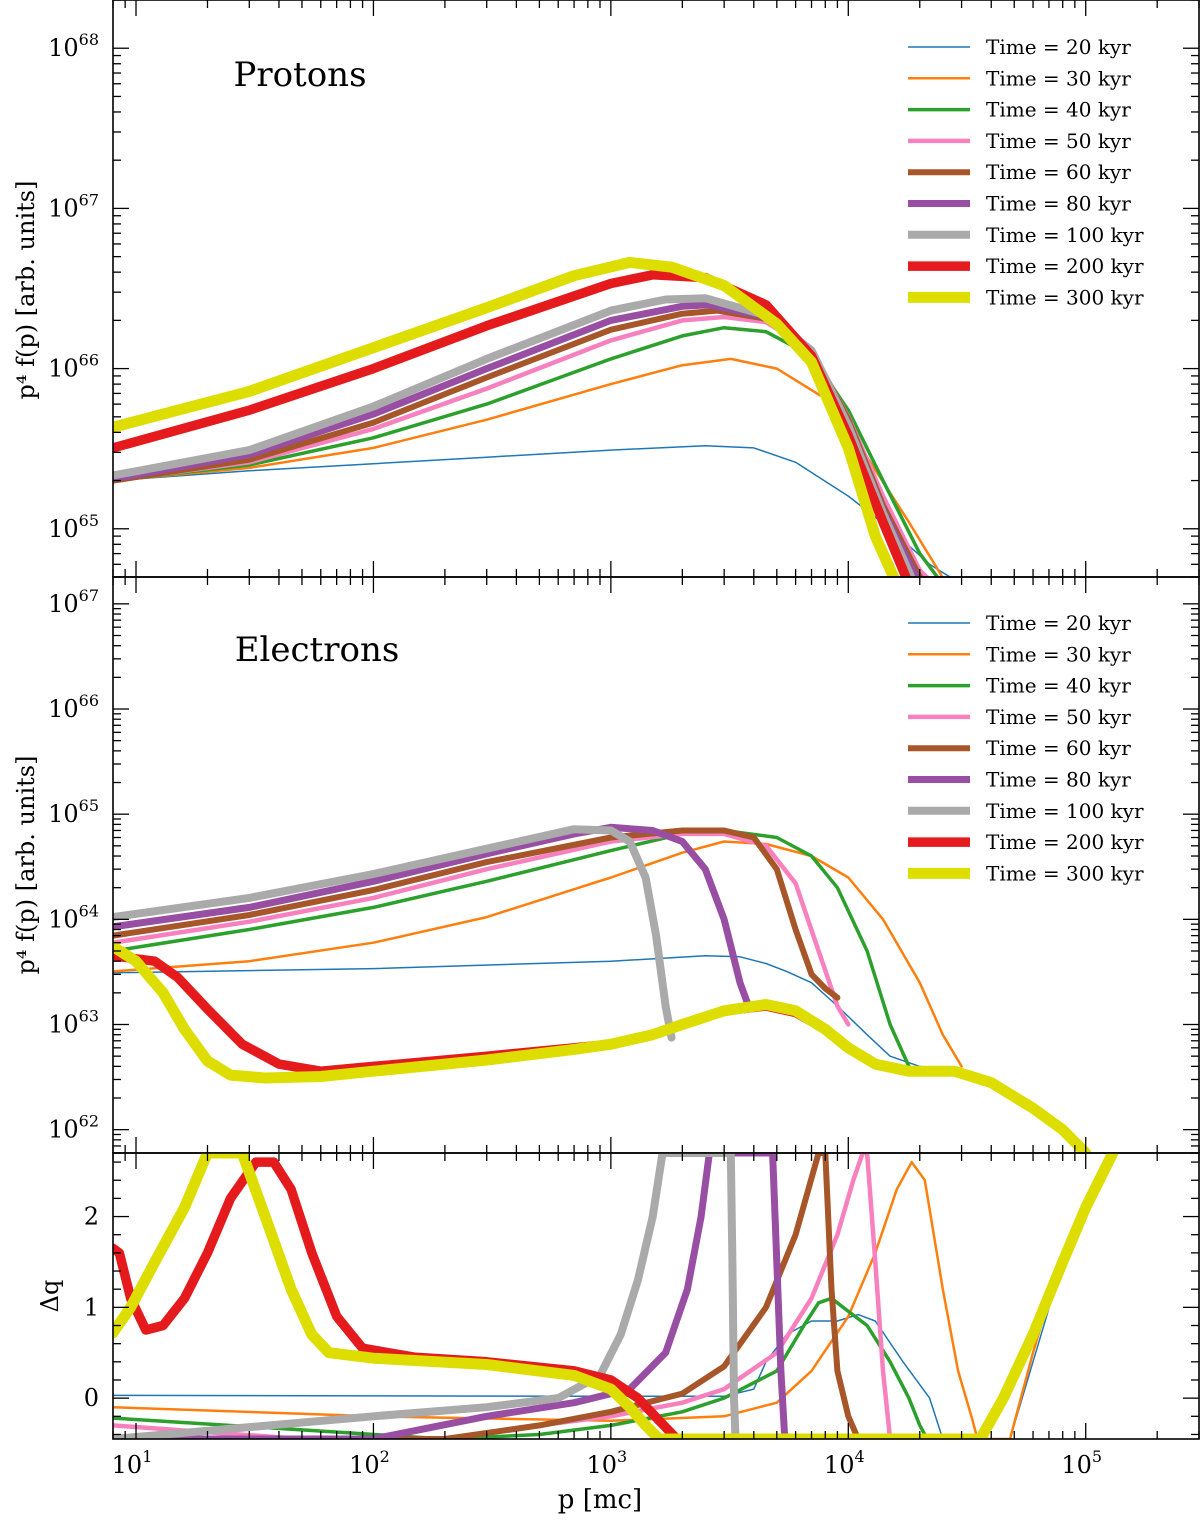  I want to click on delta-q-ylabel: Δq, so click(50, 1296).